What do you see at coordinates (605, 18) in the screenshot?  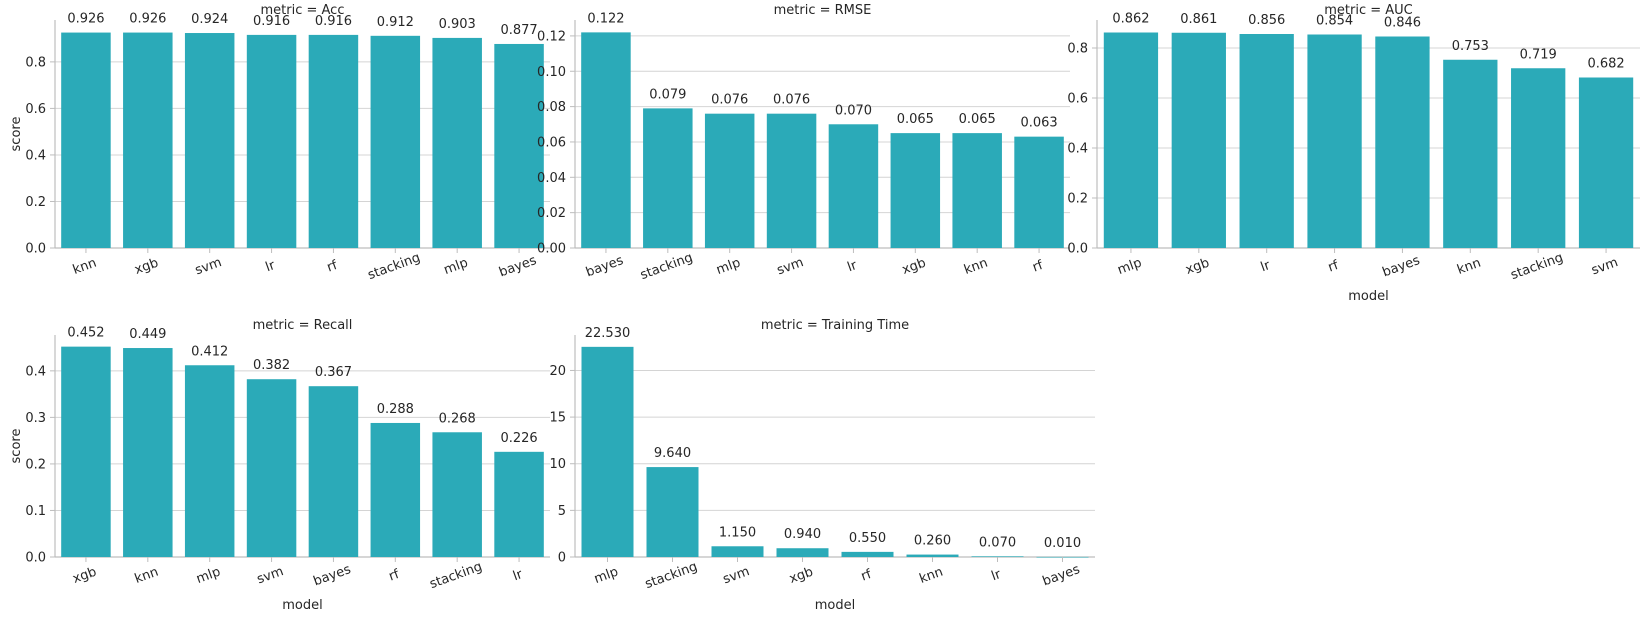 I see `data-label: 0.122` at bounding box center [605, 18].